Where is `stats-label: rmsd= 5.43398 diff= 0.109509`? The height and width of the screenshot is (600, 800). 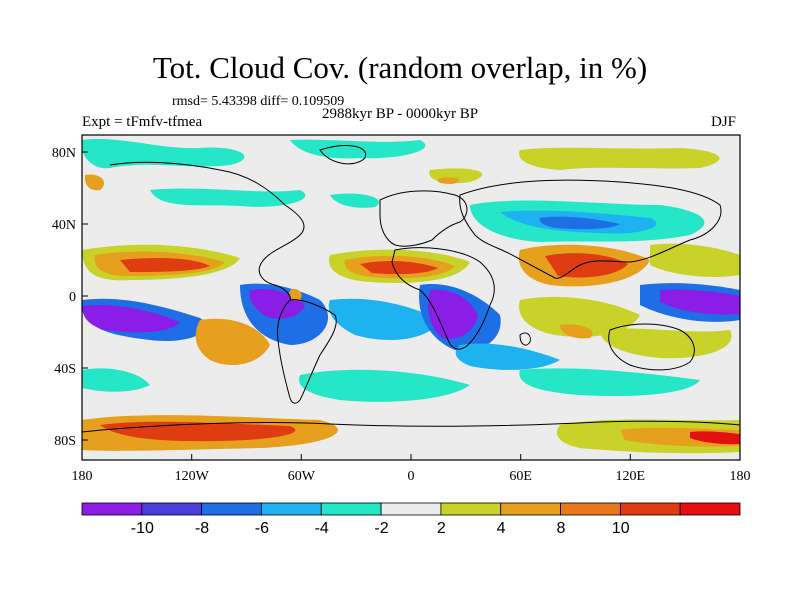
stats-label: rmsd= 5.43398 diff= 0.109509 is located at coordinates (258, 101).